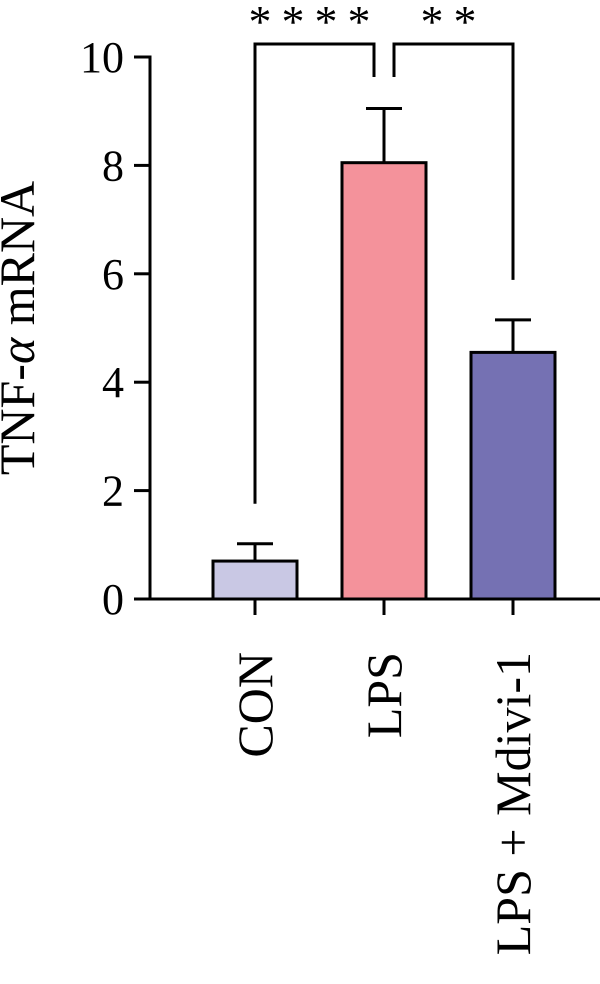 Image resolution: width=600 pixels, height=984 pixels. What do you see at coordinates (255, 580) in the screenshot?
I see `bar-con` at bounding box center [255, 580].